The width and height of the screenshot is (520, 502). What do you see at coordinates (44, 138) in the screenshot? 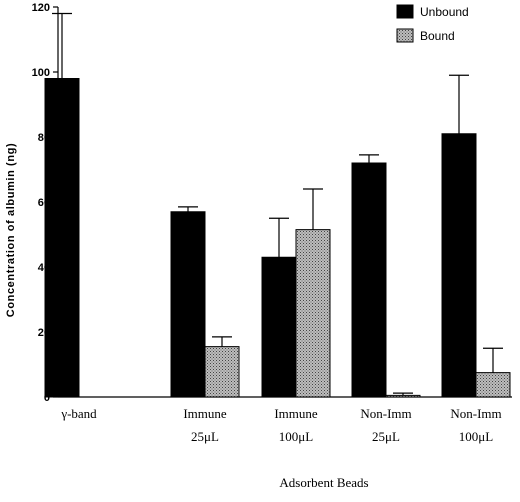
I see `y-tick-label: 80` at bounding box center [44, 138].